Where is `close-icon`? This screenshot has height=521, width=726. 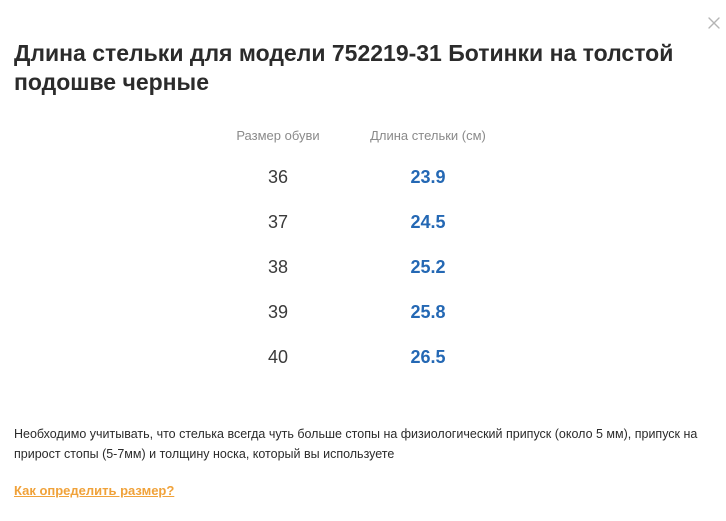 close-icon is located at coordinates (714, 23).